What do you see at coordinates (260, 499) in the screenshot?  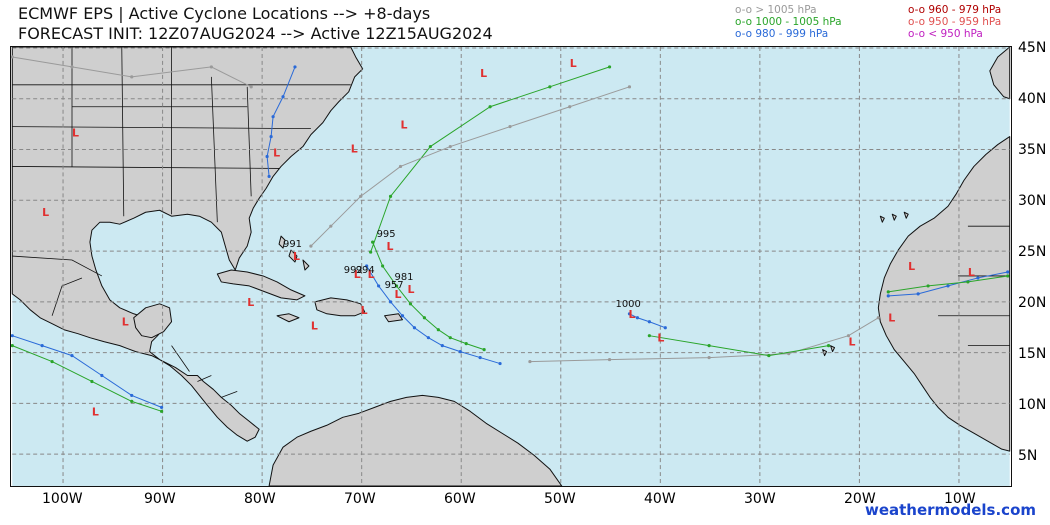 I see `lon-label: 80W` at bounding box center [260, 499].